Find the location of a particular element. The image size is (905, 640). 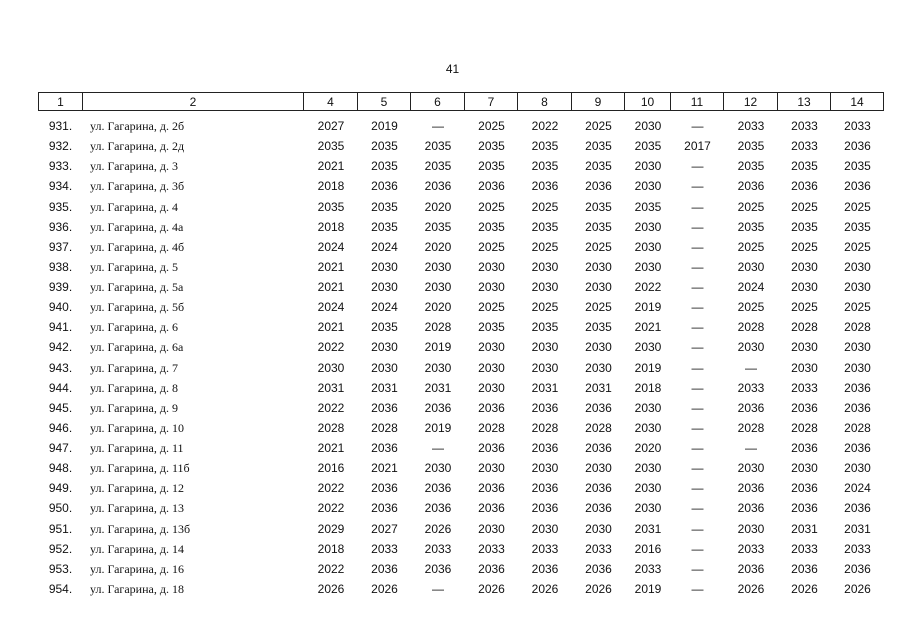

row-number: 947. is located at coordinates (60, 448).